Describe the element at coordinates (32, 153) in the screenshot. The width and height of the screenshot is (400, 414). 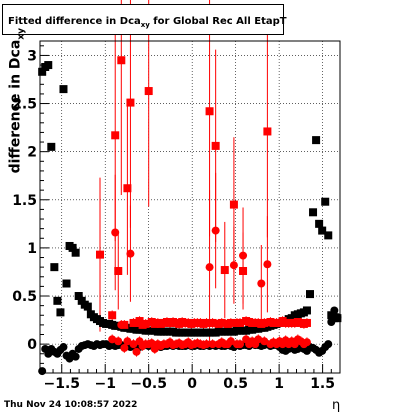
I see `y-tick-label: 2` at that location.